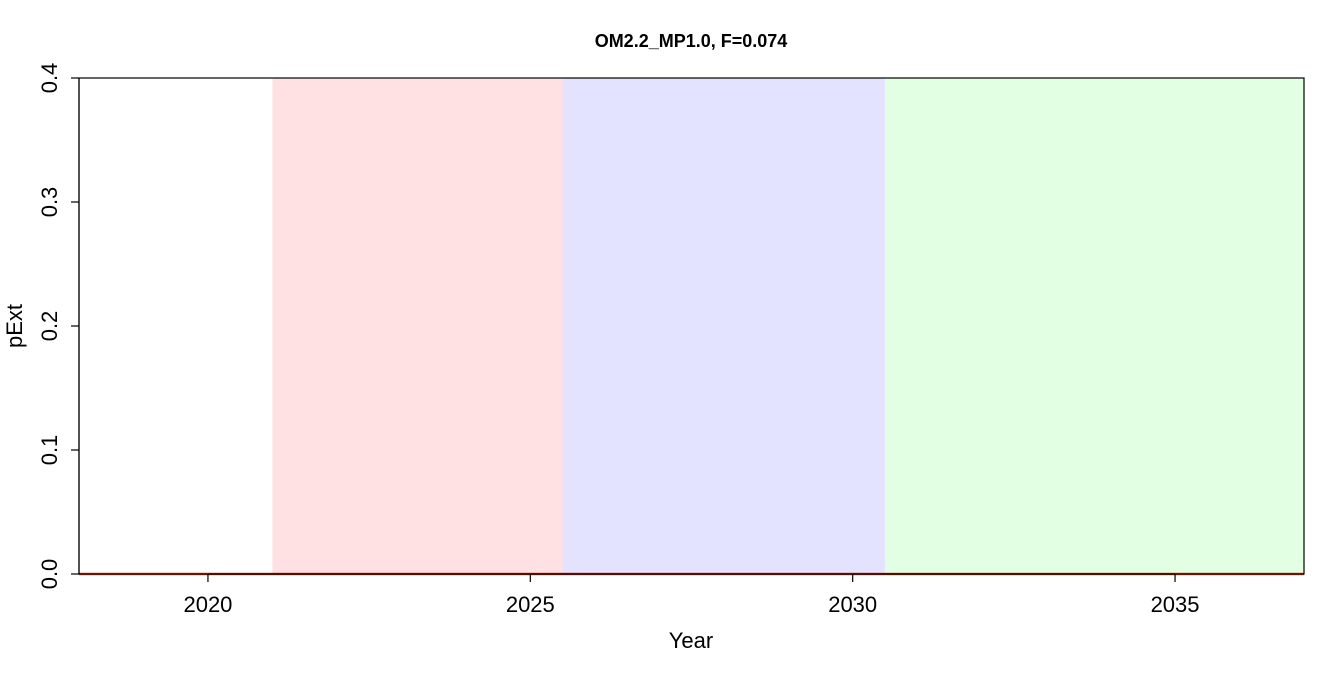 This screenshot has height=677, width=1344. What do you see at coordinates (852, 604) in the screenshot?
I see `x-tick-label: 2030` at bounding box center [852, 604].